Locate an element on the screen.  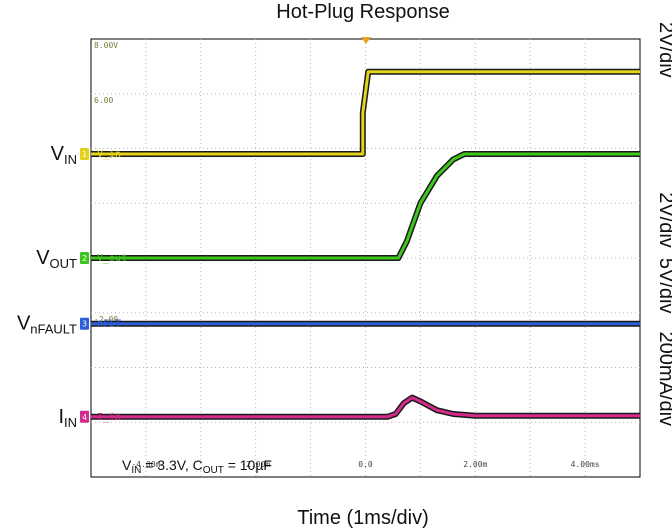
x-axis-label: Time (1ms/div) is located at coordinates (362, 518).